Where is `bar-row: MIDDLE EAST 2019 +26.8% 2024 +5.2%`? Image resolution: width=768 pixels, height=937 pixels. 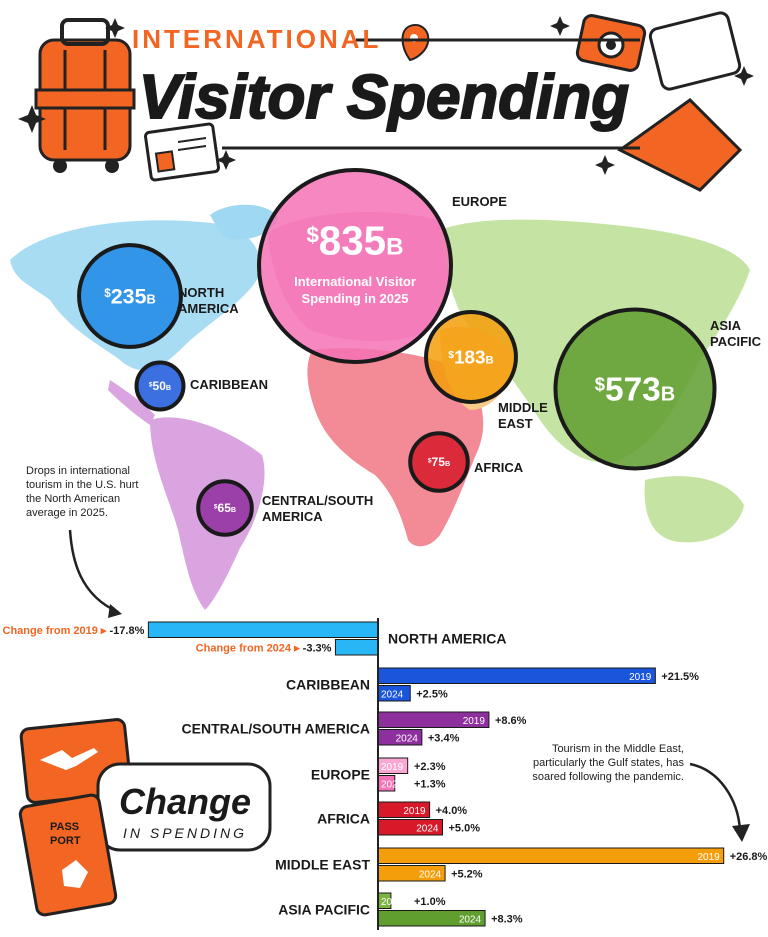 bar-row: MIDDLE EAST 2019 +26.8% 2024 +5.2% is located at coordinates (521, 864).